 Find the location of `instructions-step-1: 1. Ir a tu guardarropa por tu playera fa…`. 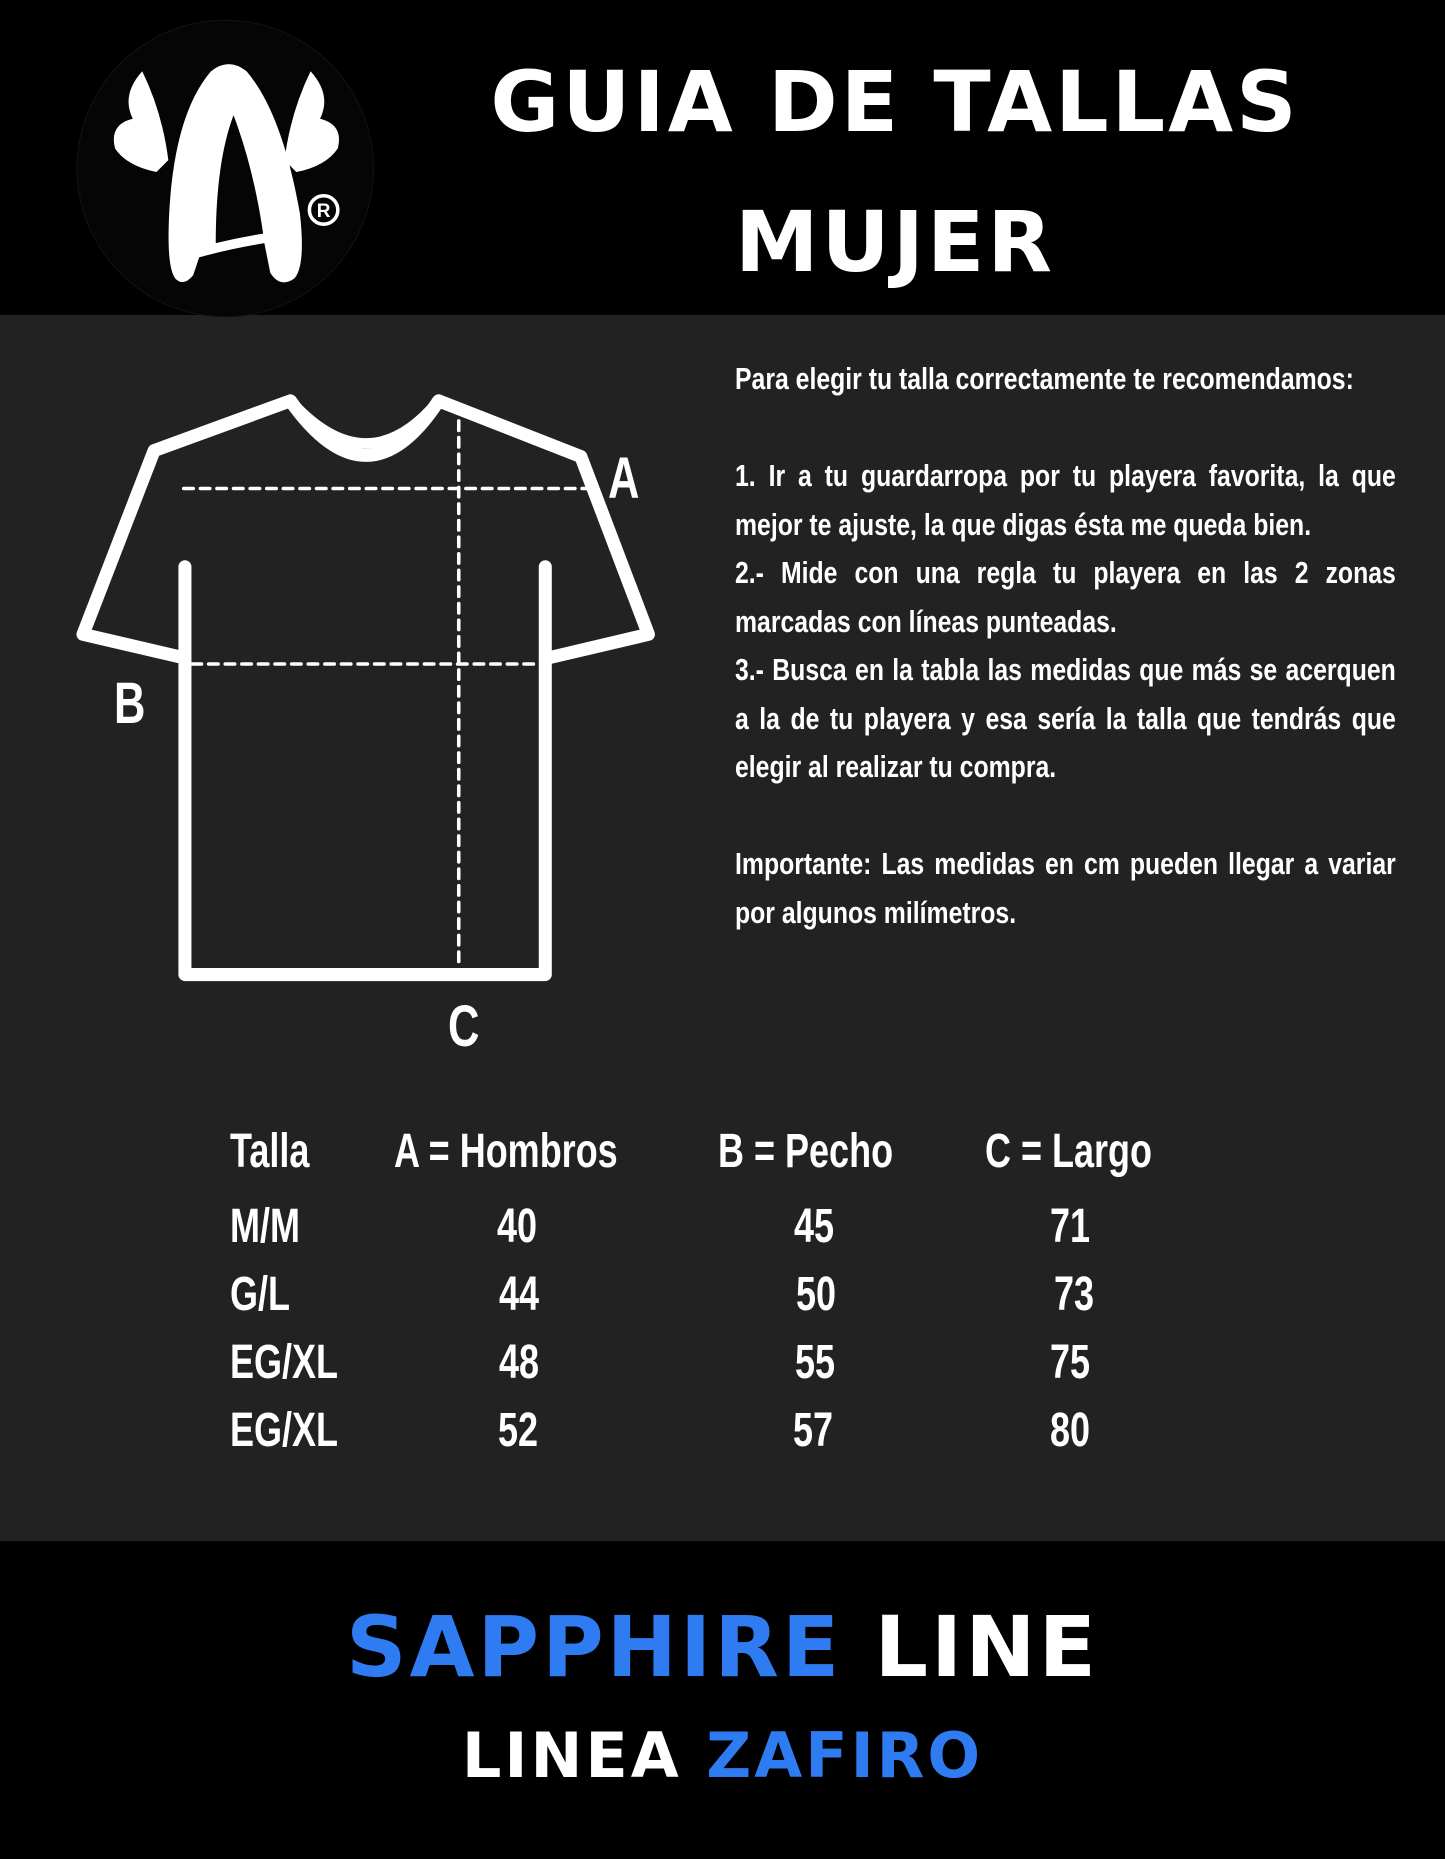

instructions-step-1: 1. Ir a tu guardarropa por tu playera fa… is located at coordinates (1065, 500).